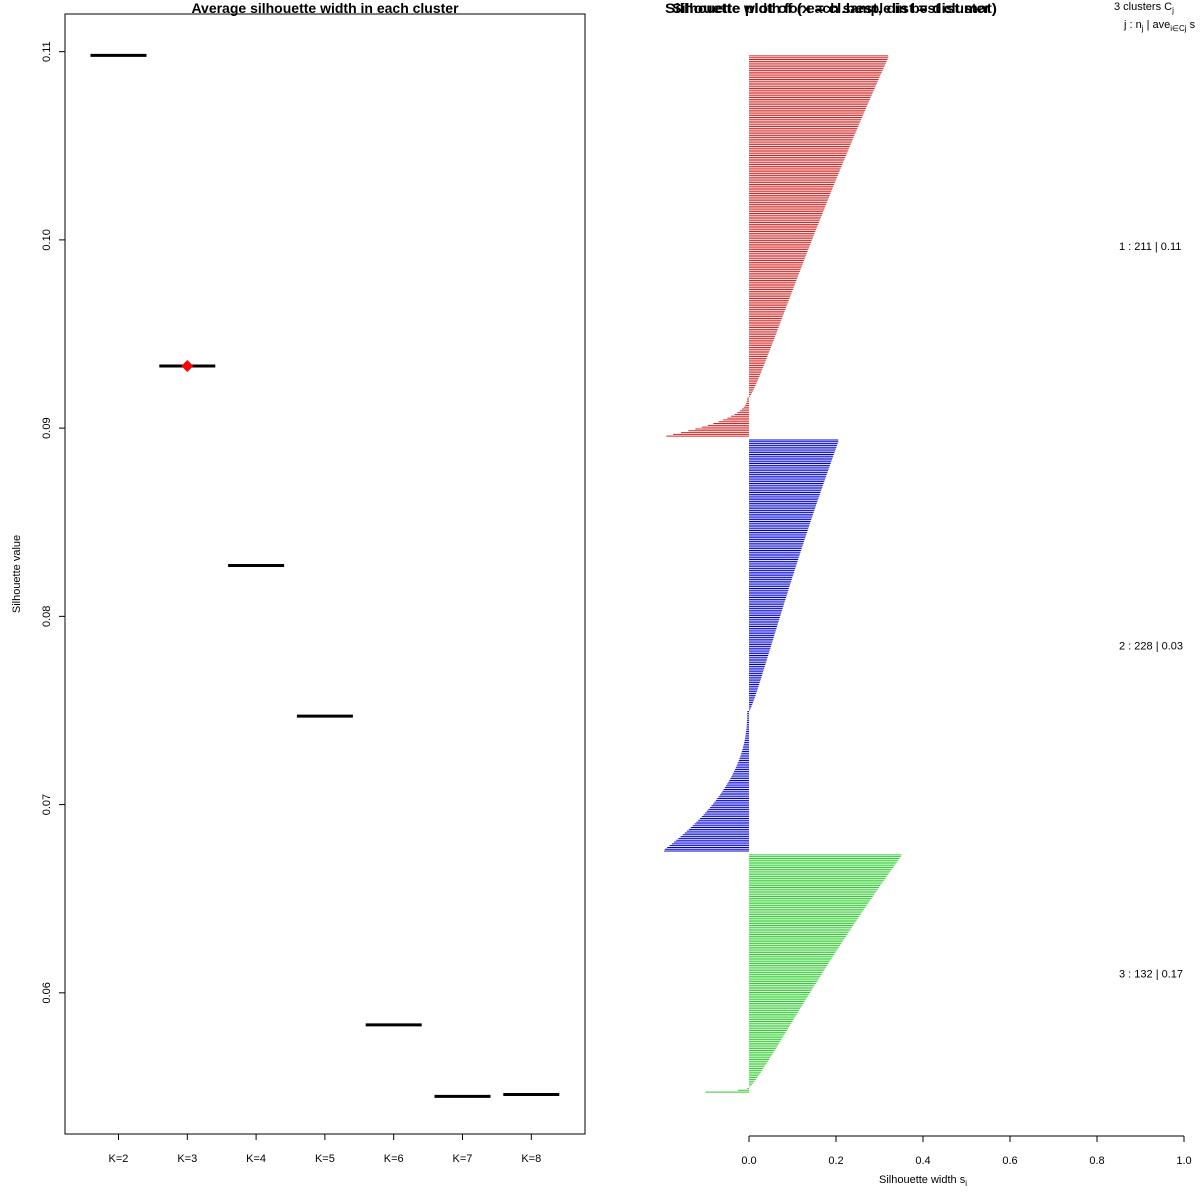 Image resolution: width=1200 pixels, height=1200 pixels. What do you see at coordinates (47, 804) in the screenshot?
I see `left-y-tick-label: 0.07` at bounding box center [47, 804].